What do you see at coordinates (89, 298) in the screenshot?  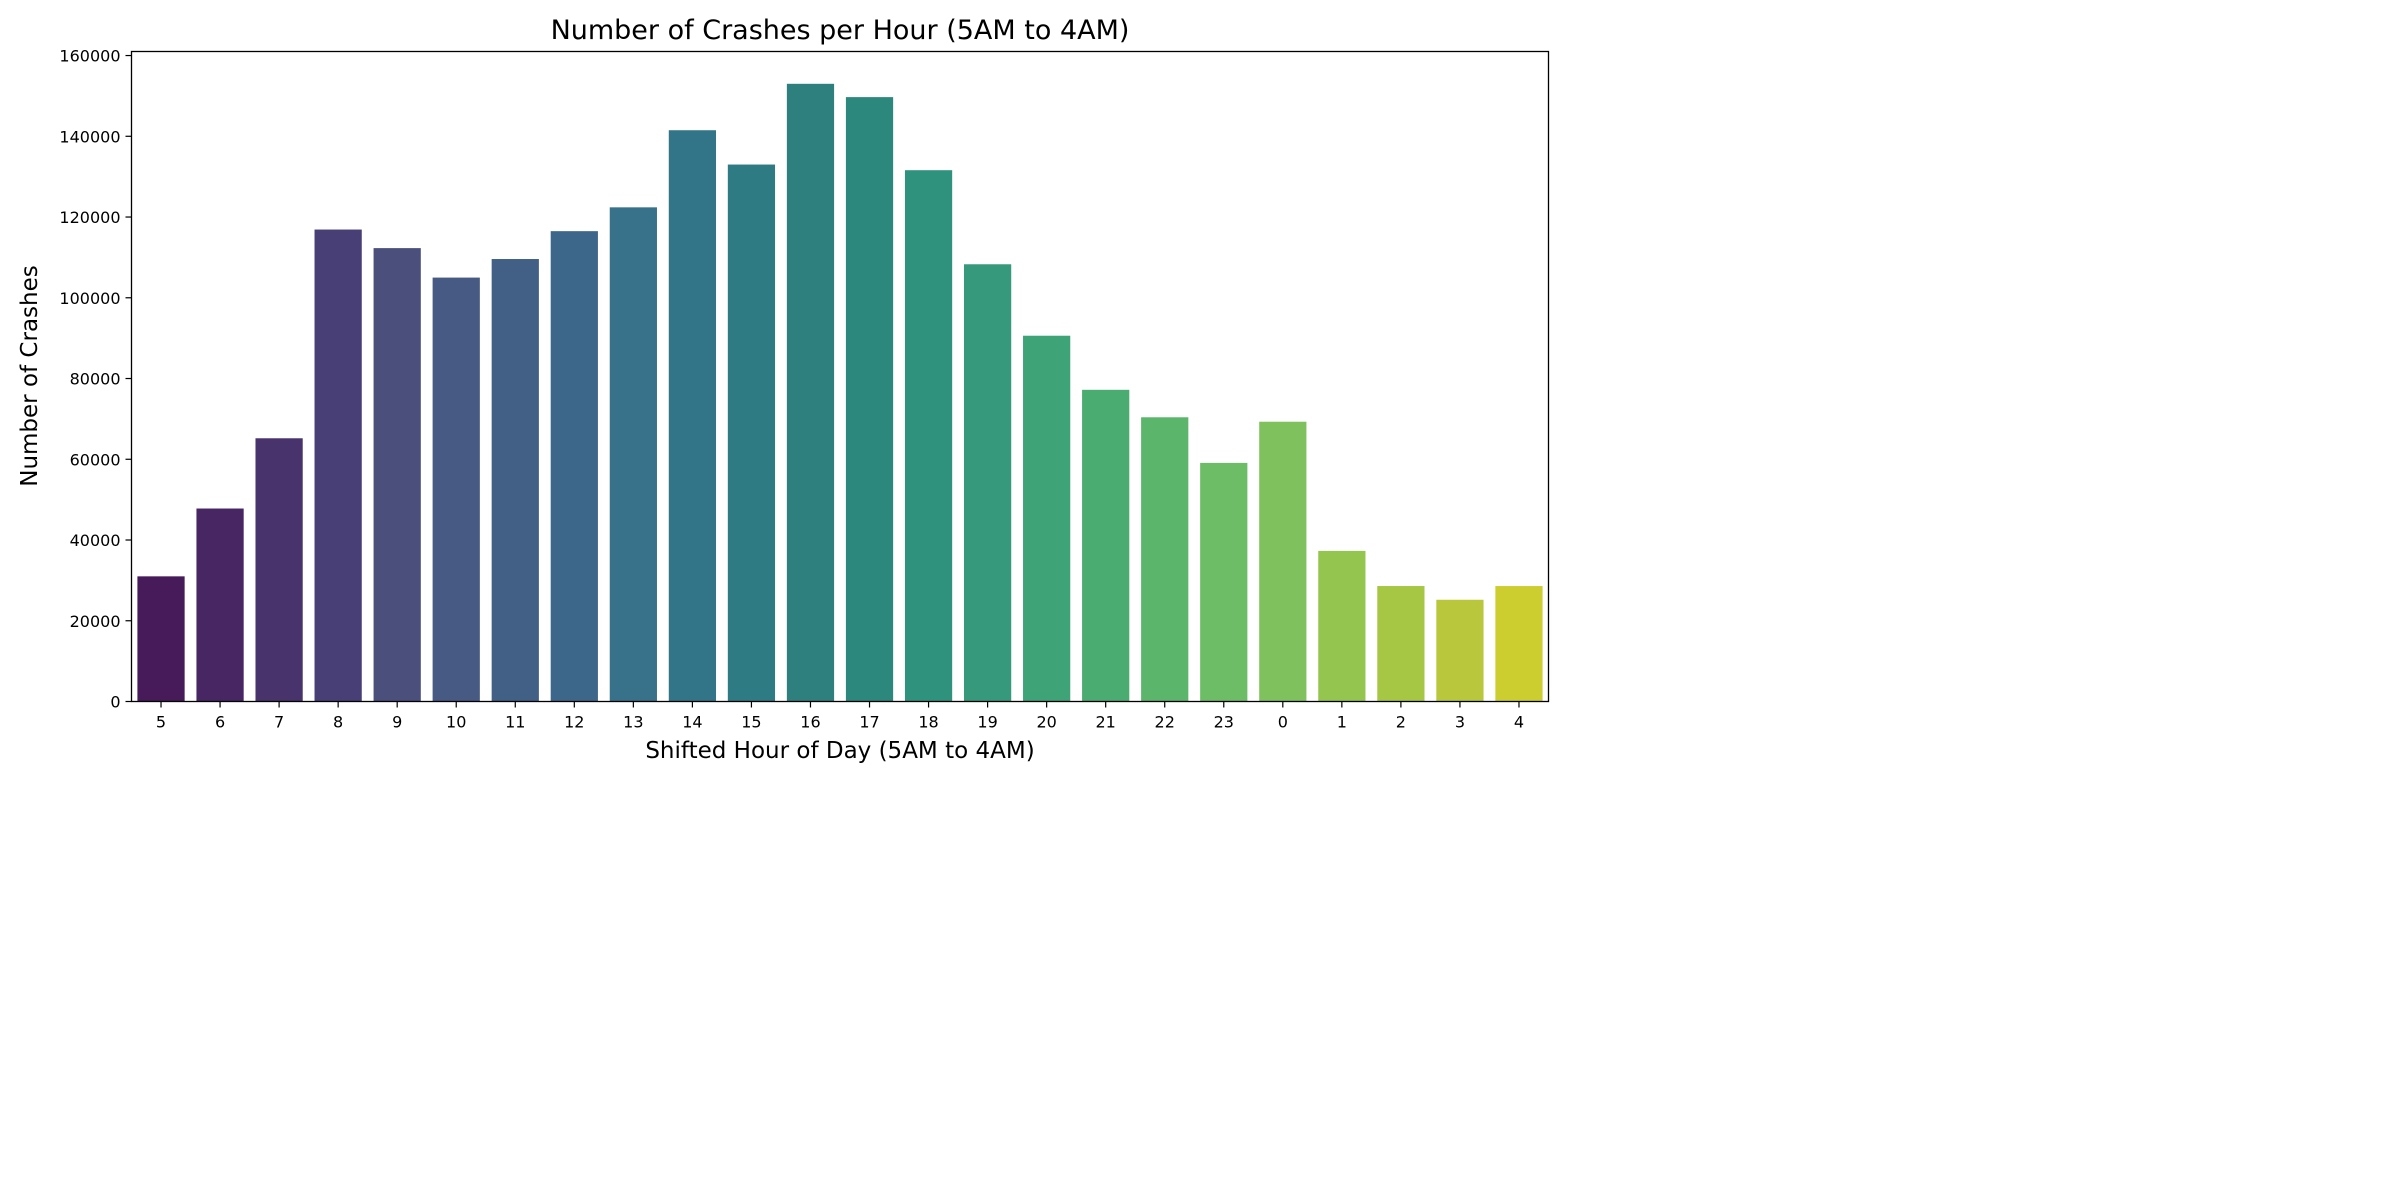 I see `y-tick-label: 100000` at bounding box center [89, 298].